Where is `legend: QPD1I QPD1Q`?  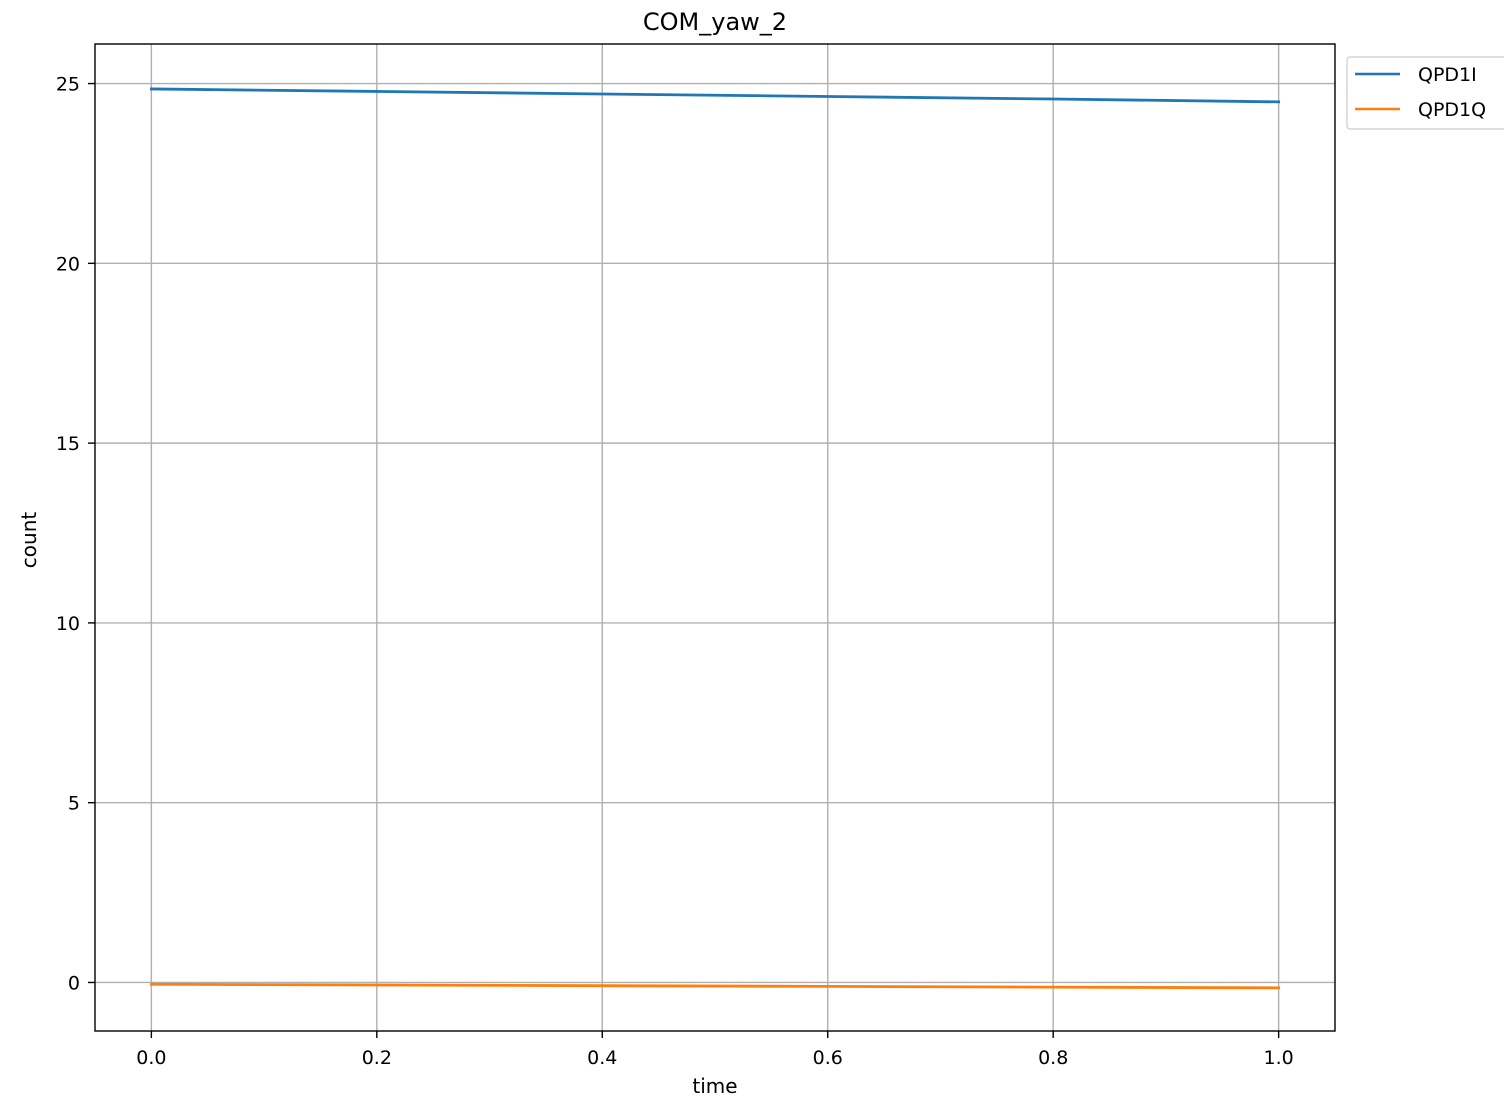
legend: QPD1I QPD1Q is located at coordinates (1425, 93).